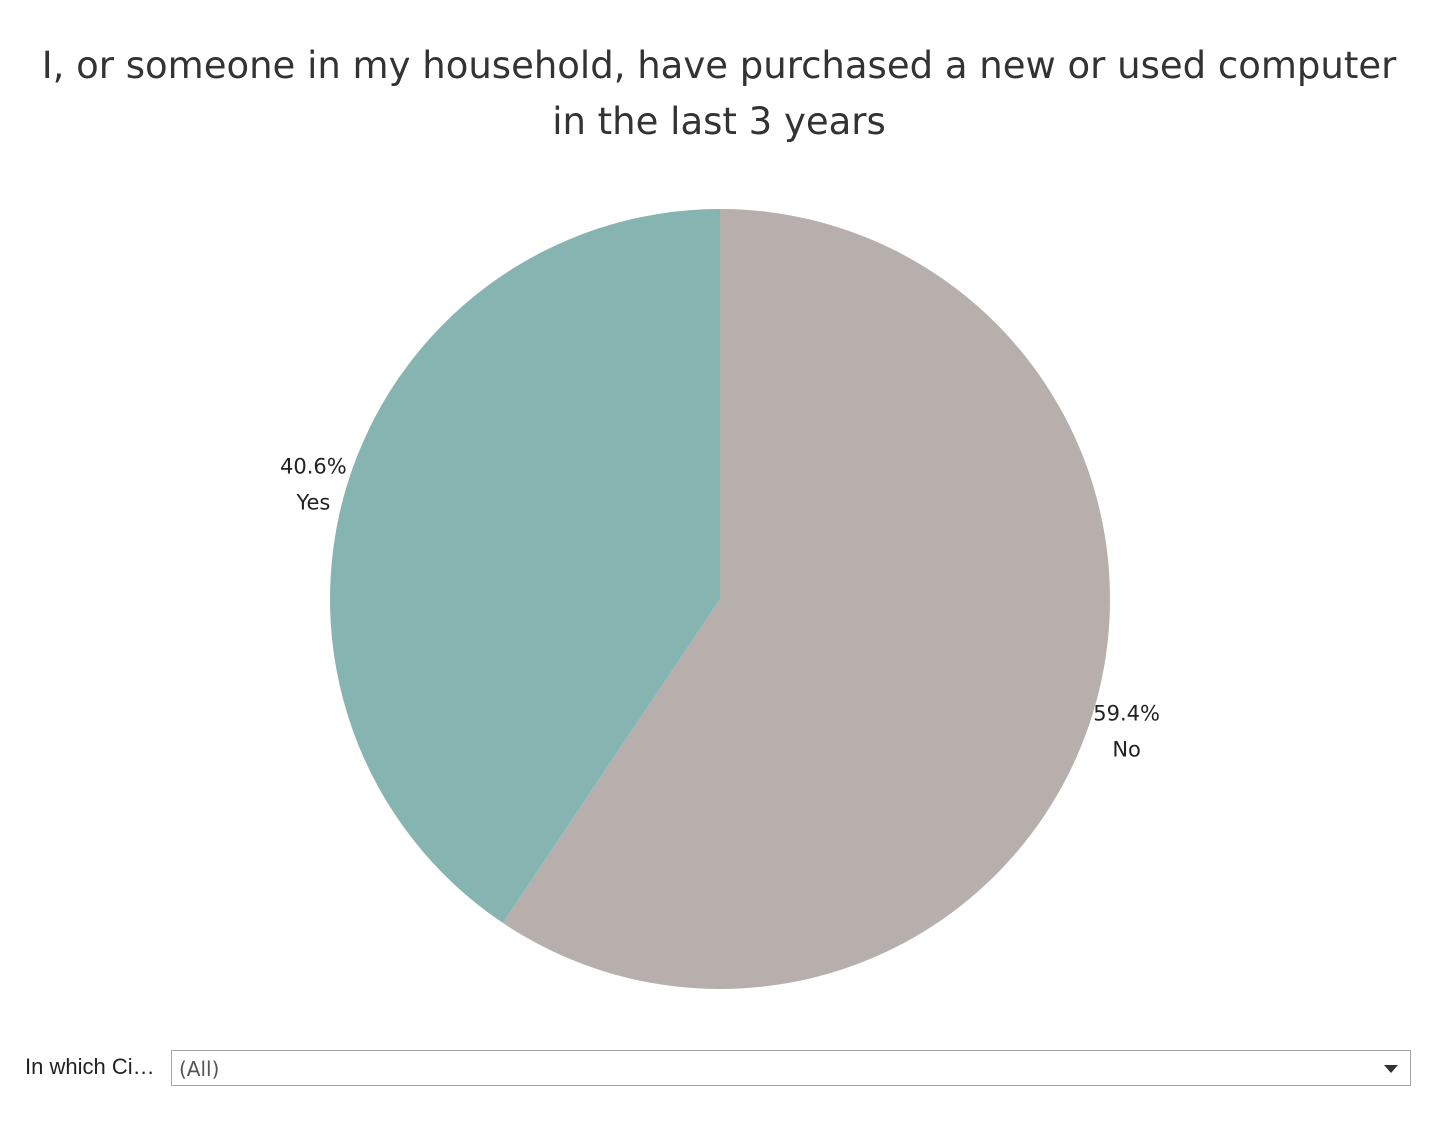 The height and width of the screenshot is (1140, 1438). Describe the element at coordinates (199, 1069) in the screenshot. I see `filter-selected-value: (All)` at that location.